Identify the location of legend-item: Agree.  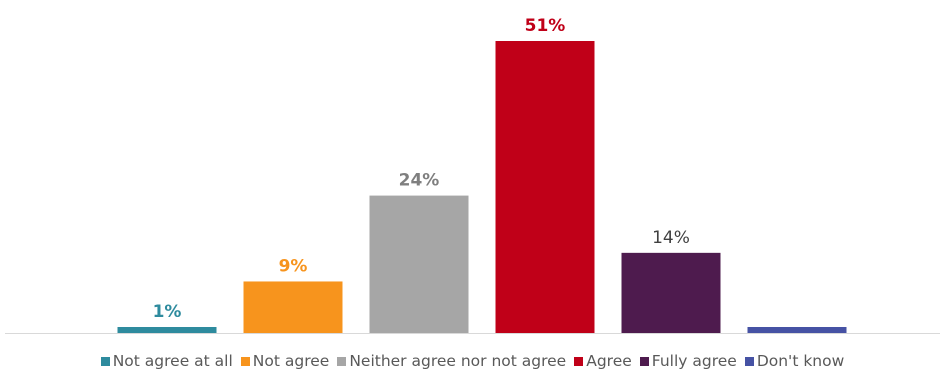
(603, 361).